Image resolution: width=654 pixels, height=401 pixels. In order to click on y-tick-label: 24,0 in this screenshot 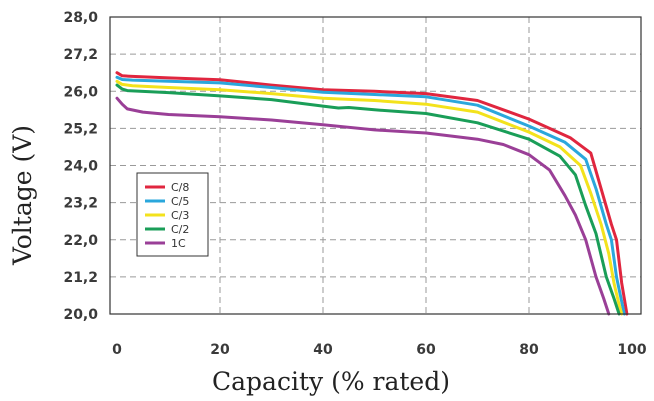, I will do `click(80, 167)`.